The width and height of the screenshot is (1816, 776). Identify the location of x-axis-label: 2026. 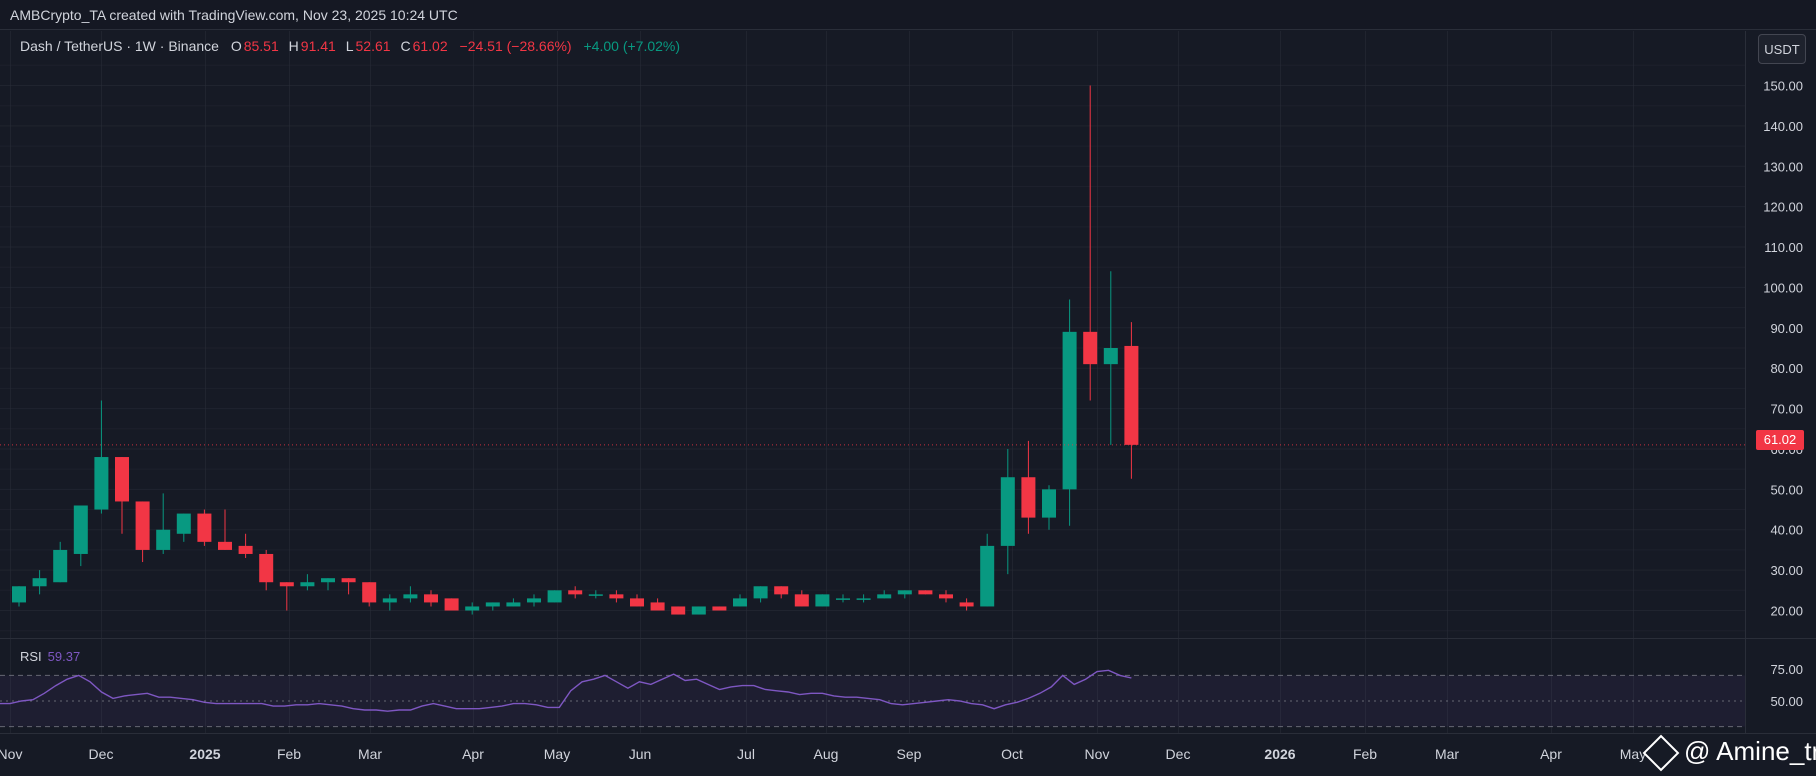
(1279, 754).